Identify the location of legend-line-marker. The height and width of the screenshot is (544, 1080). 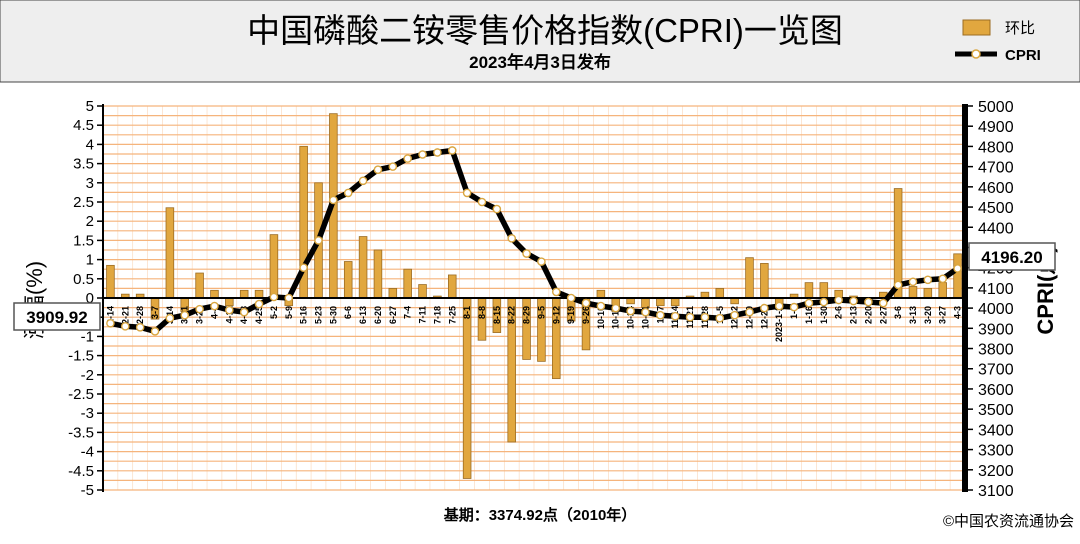
(976, 54).